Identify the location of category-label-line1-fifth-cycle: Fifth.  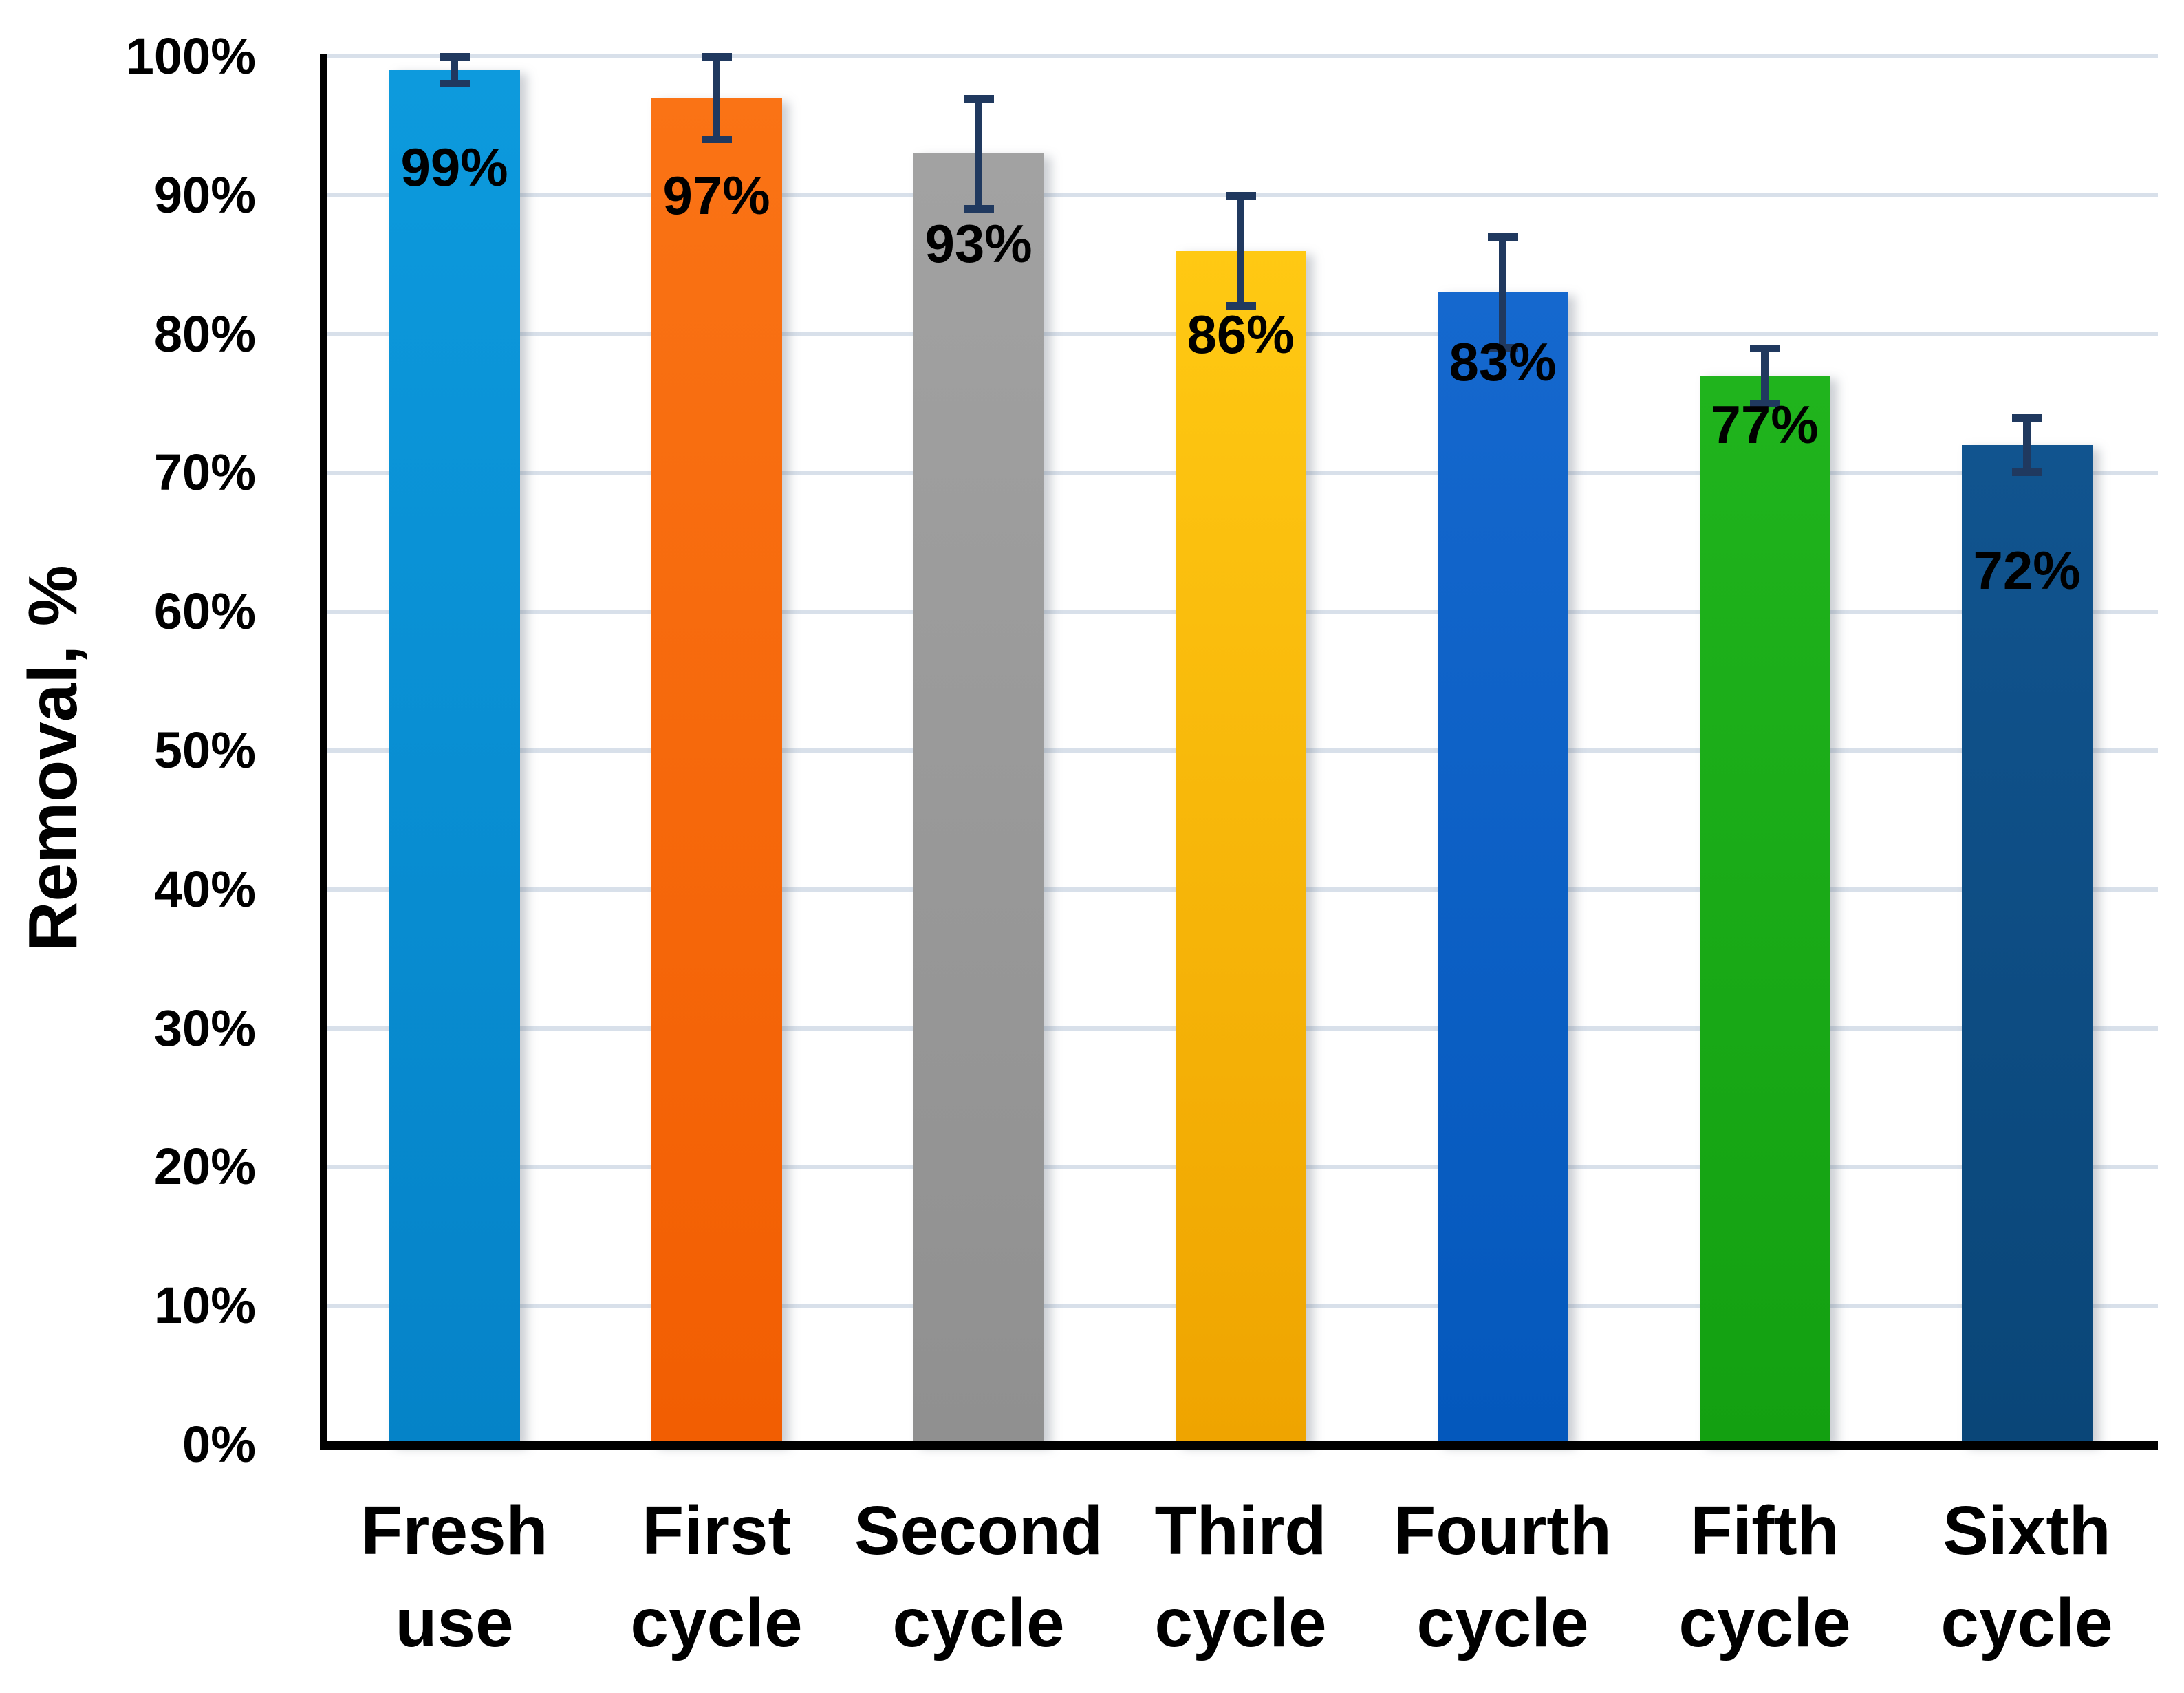
(1765, 1531).